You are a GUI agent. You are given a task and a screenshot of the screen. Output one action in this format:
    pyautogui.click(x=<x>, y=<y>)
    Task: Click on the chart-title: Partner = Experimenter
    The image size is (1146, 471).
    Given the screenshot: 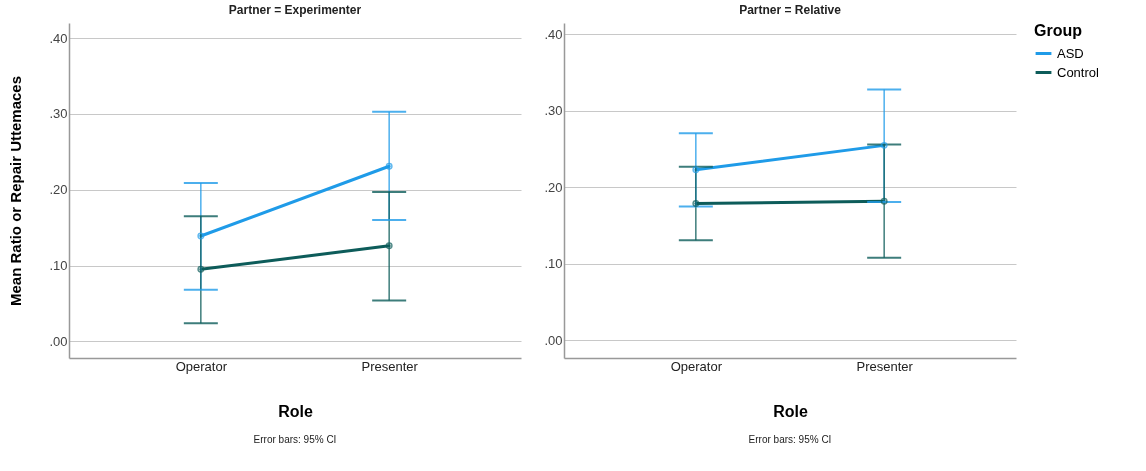 What is the action you would take?
    pyautogui.click(x=295, y=10)
    